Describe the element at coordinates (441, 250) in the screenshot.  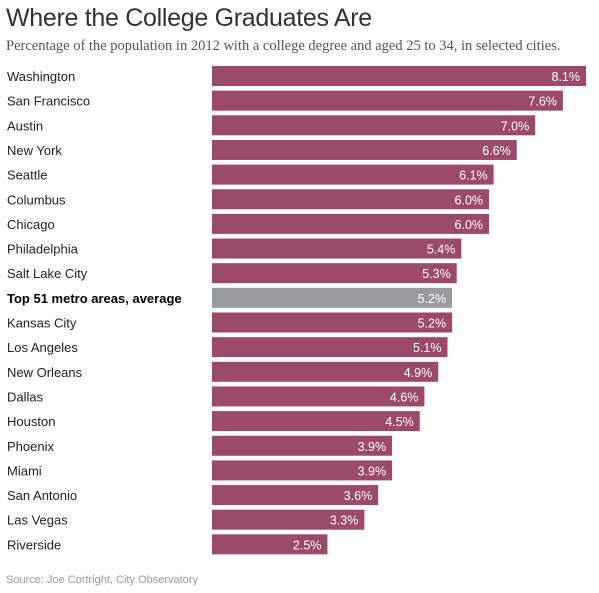
I see `value-label: 5.4%` at that location.